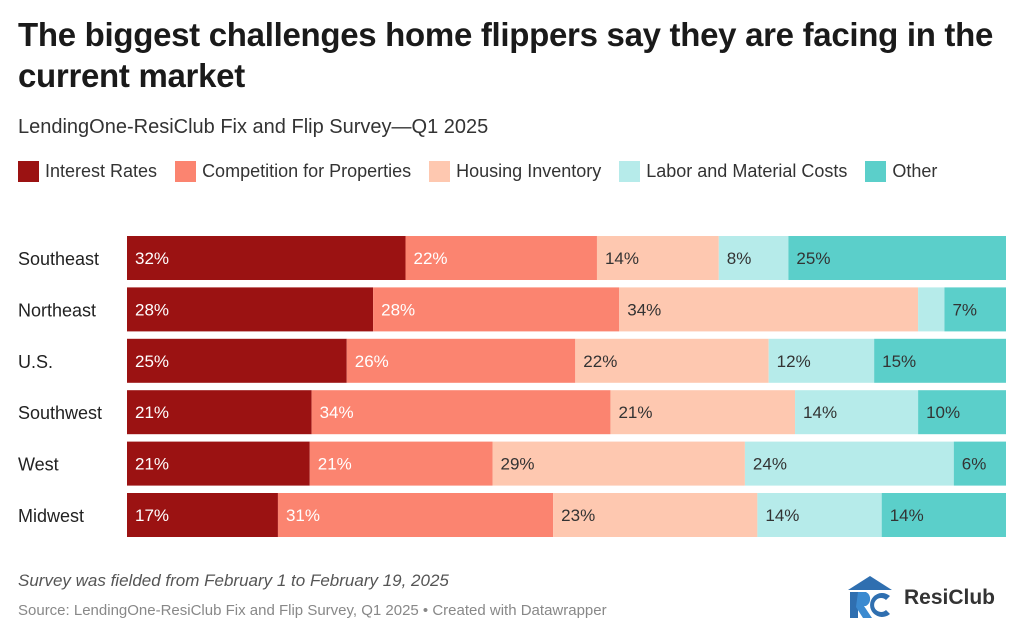 This screenshot has width=1024, height=641. What do you see at coordinates (794, 361) in the screenshot?
I see `data-label: 12%` at bounding box center [794, 361].